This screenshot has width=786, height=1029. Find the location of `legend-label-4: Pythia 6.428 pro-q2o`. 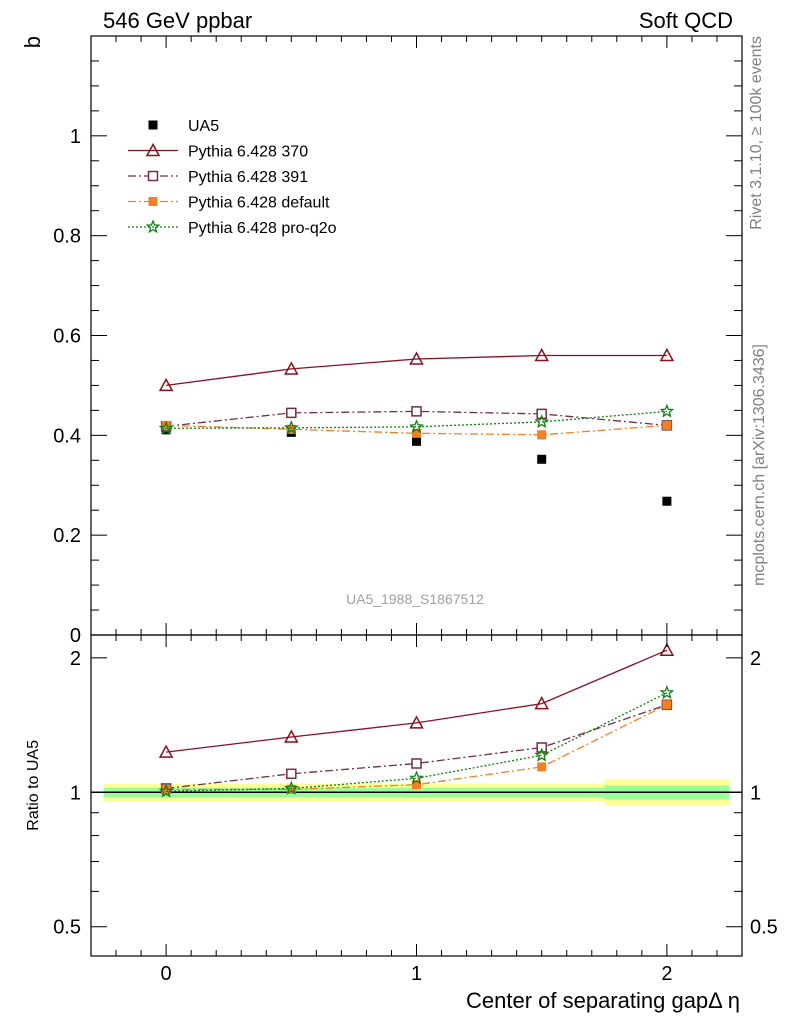

legend-label-4: Pythia 6.428 pro-q2o is located at coordinates (262, 228).